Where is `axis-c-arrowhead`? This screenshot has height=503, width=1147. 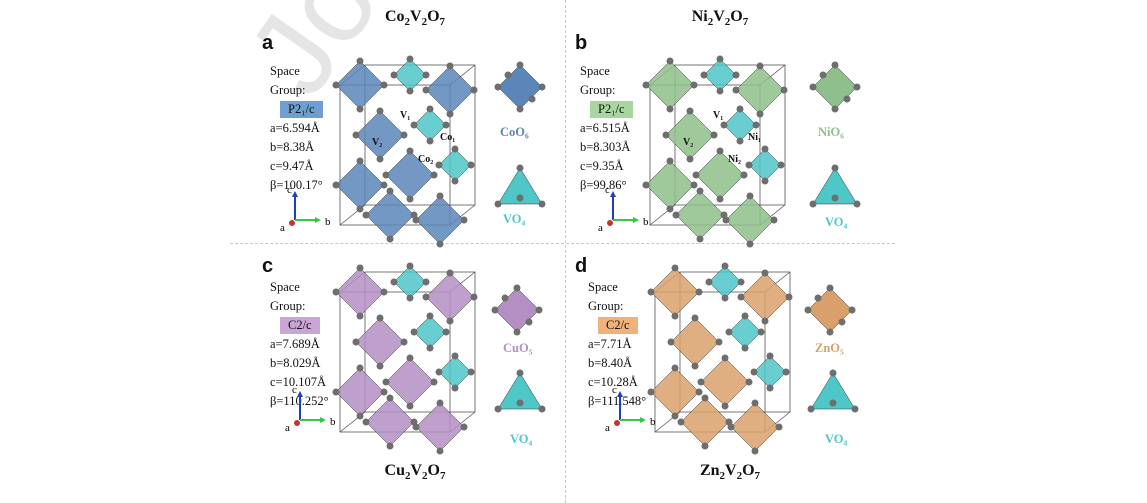 axis-c-arrowhead is located at coordinates (295, 194).